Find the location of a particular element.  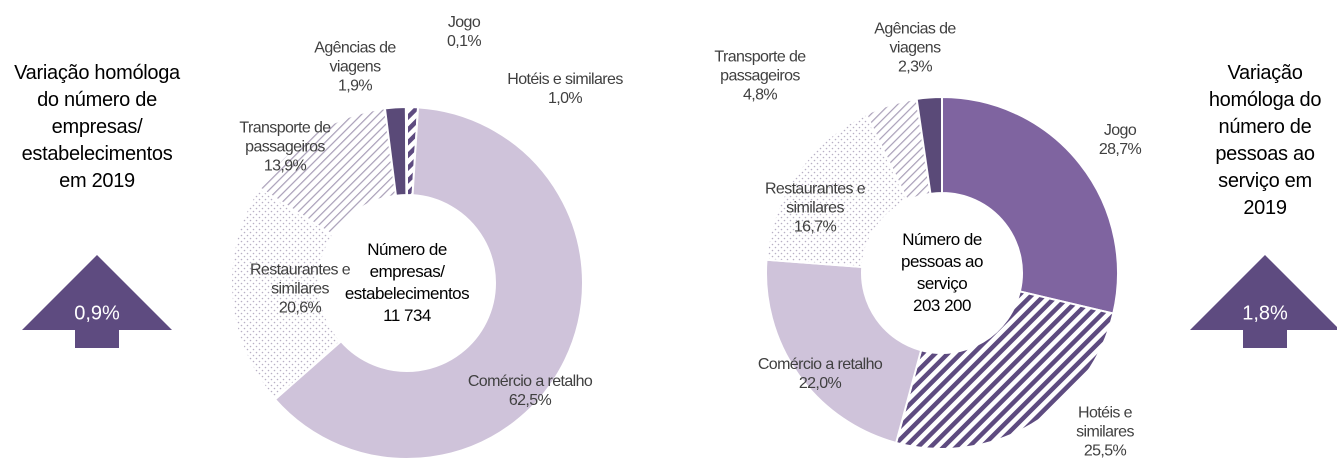

slice-label: Restaurantes e similares 16,7% is located at coordinates (815, 208).